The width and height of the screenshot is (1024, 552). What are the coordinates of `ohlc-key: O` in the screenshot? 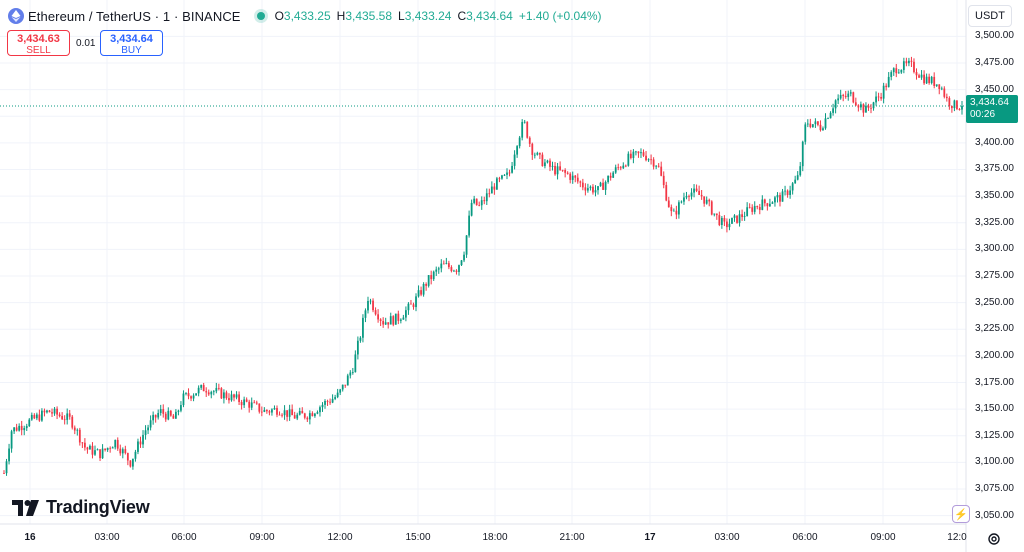 It's located at (279, 16).